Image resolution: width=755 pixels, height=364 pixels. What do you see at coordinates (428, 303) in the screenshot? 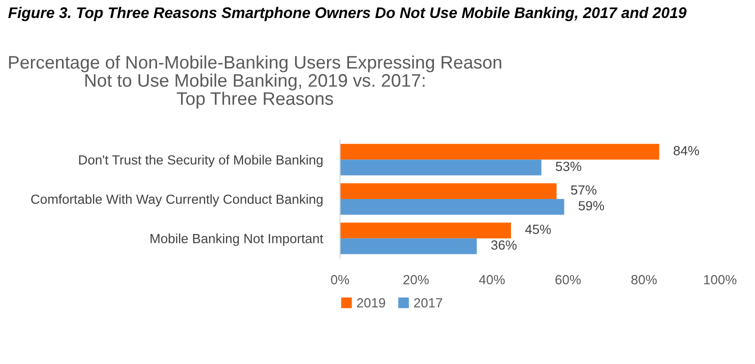
I see `legend-label: 2017` at bounding box center [428, 303].